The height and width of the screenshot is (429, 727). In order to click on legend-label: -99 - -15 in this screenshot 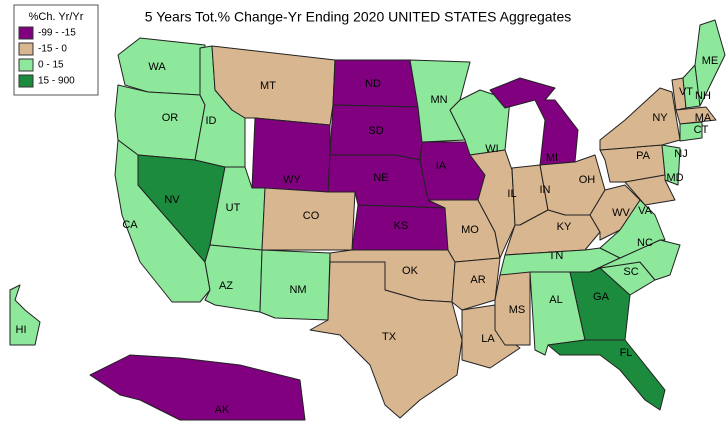, I will do `click(57, 33)`.